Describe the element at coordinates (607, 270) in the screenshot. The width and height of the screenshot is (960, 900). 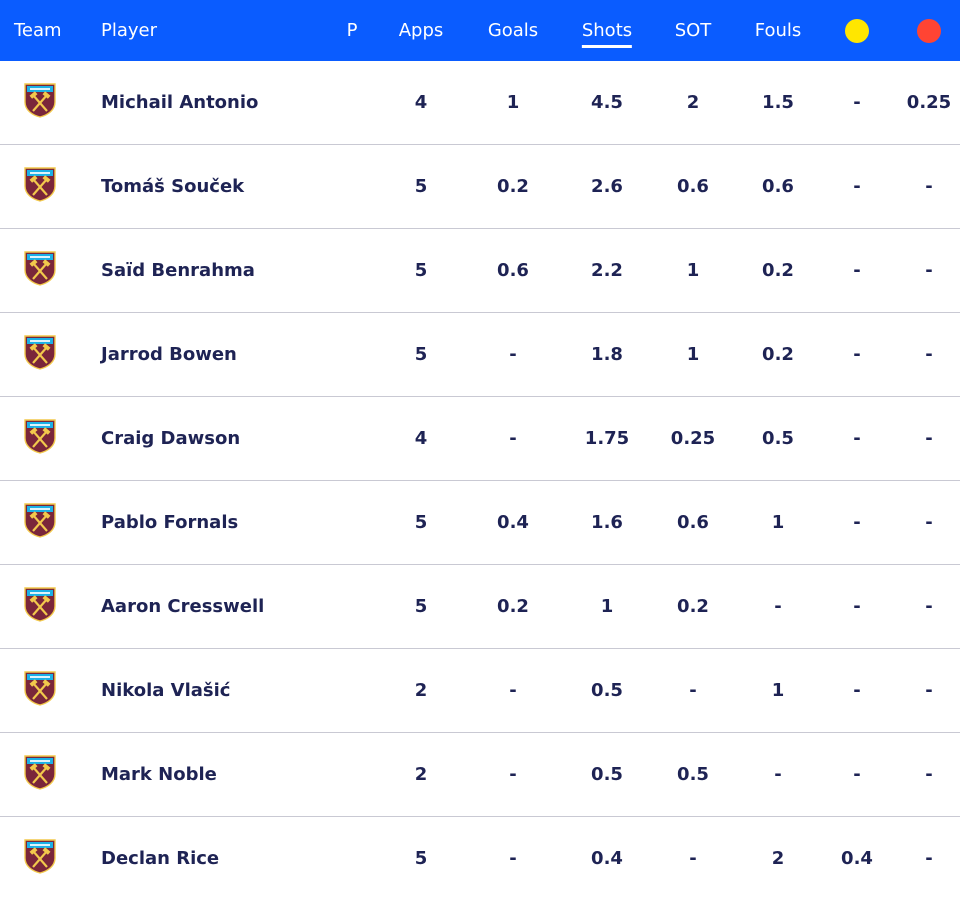
I see `shots-value: 2.2` at that location.